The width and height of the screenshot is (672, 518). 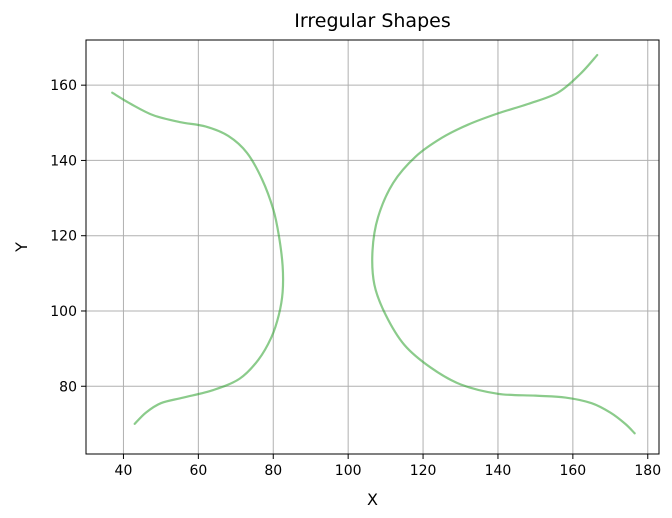 I want to click on x-tick-label: 180, so click(x=647, y=471).